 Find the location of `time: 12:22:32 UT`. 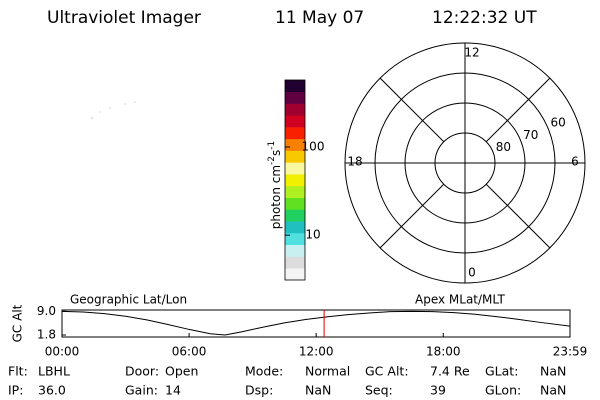

time: 12:22:32 UT is located at coordinates (484, 18).